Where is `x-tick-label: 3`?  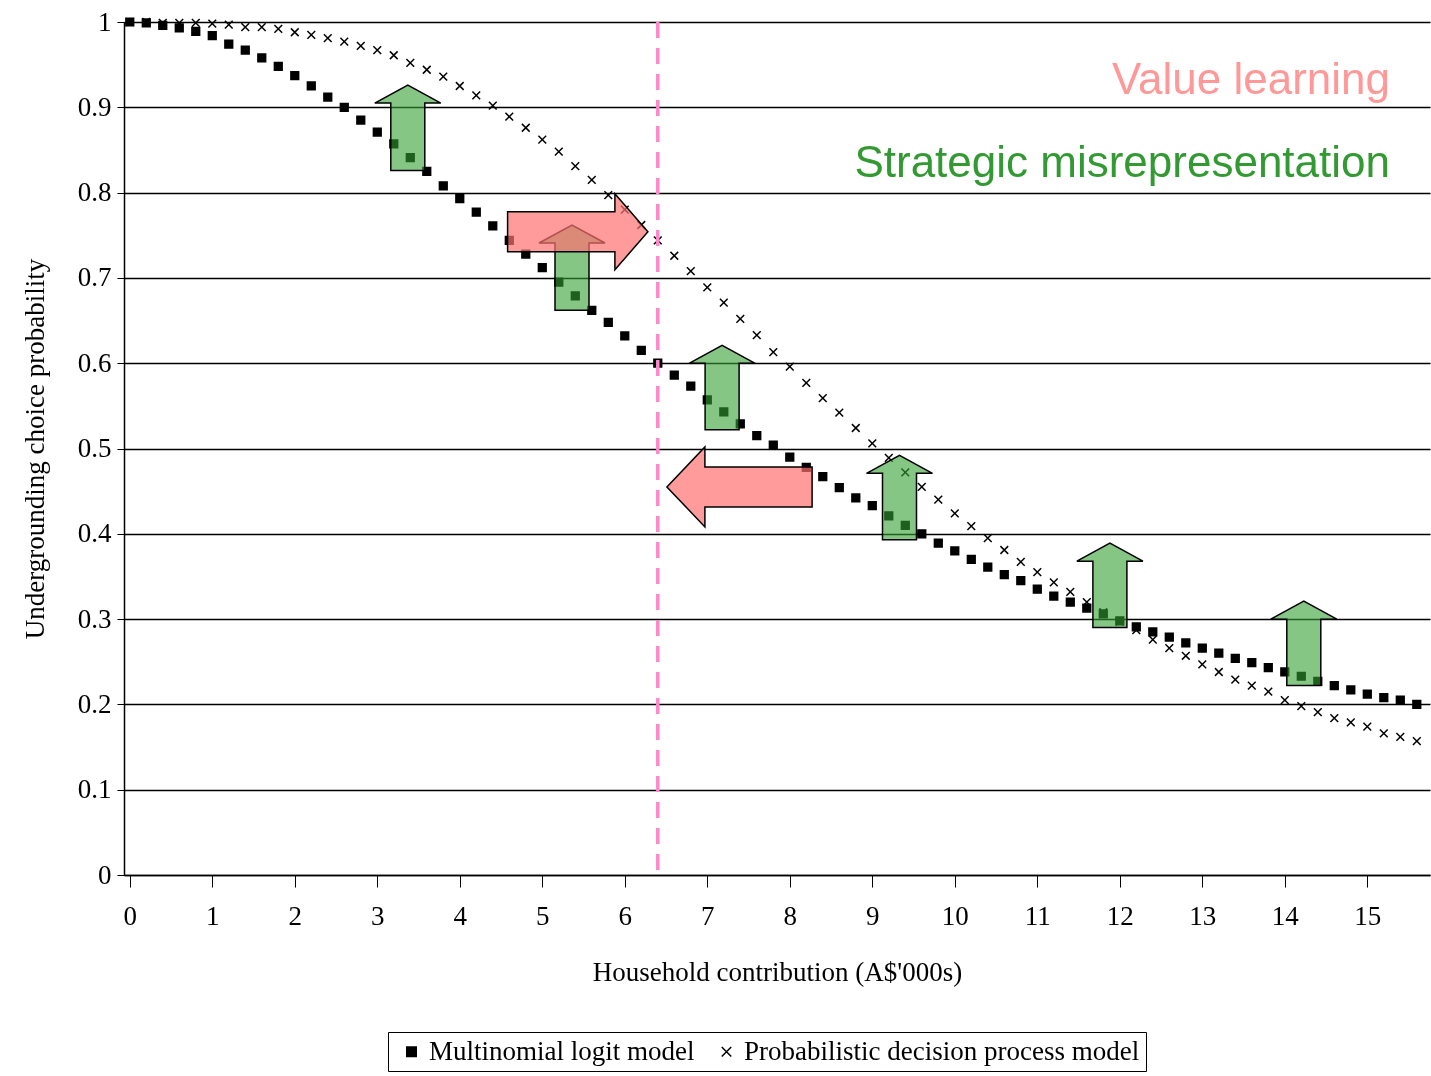
x-tick-label: 3 is located at coordinates (378, 915).